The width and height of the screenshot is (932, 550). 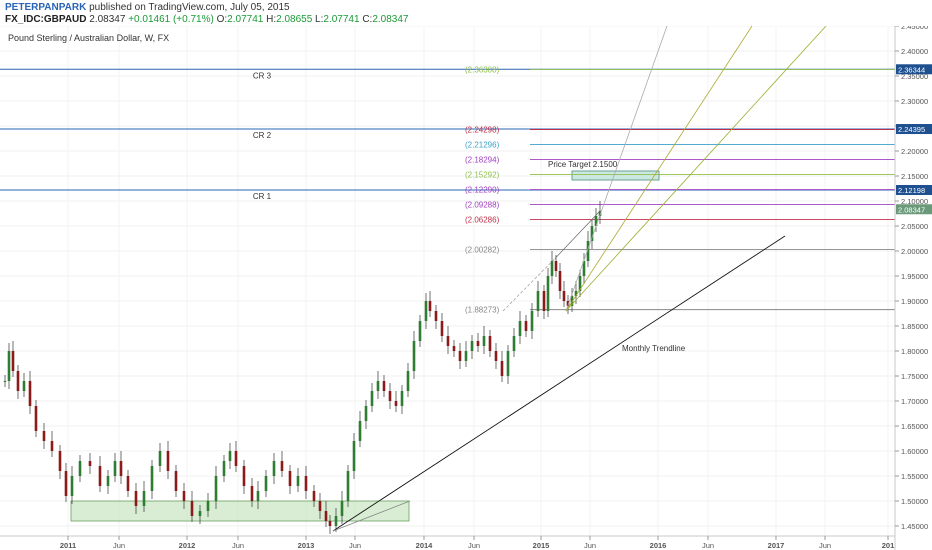 What do you see at coordinates (914, 176) in the screenshot?
I see `y-tick-label: 2.15000` at bounding box center [914, 176].